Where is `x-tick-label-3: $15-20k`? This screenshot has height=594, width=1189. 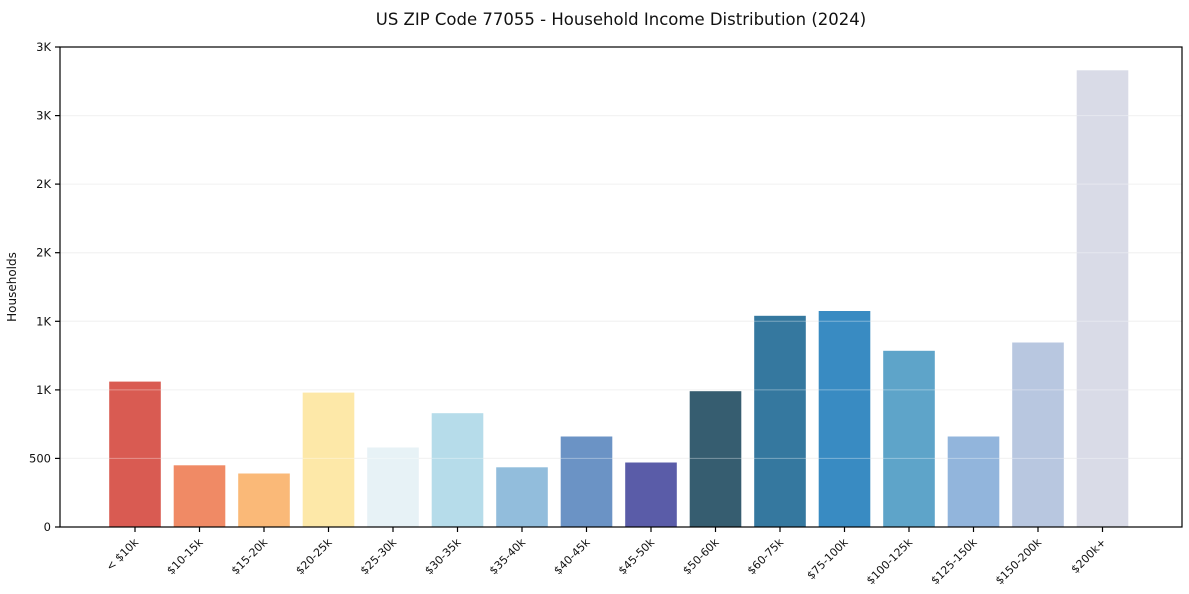
x-tick-label-3: $15-20k is located at coordinates (250, 556).